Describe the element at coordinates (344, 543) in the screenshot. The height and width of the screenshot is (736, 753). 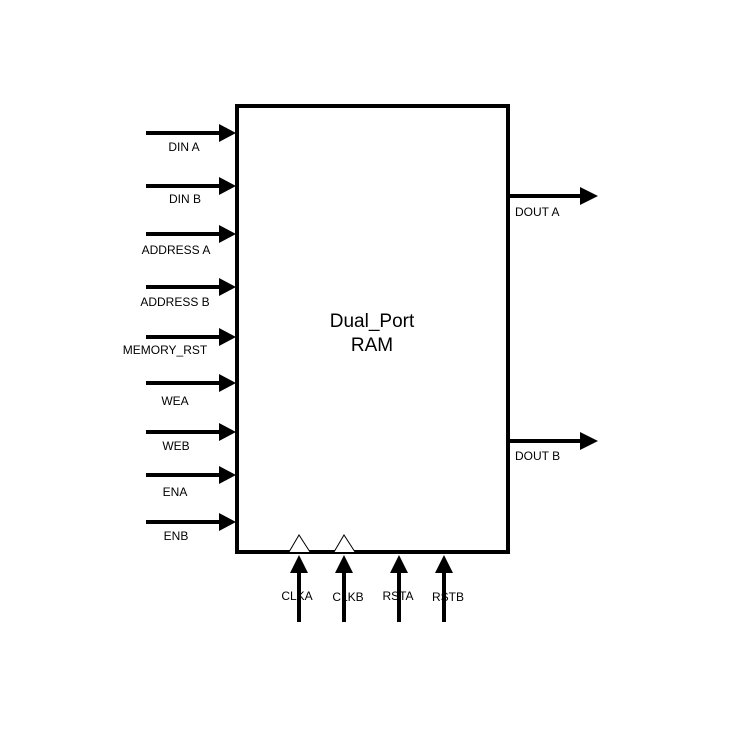
I see `clkb-clock-triangle` at that location.